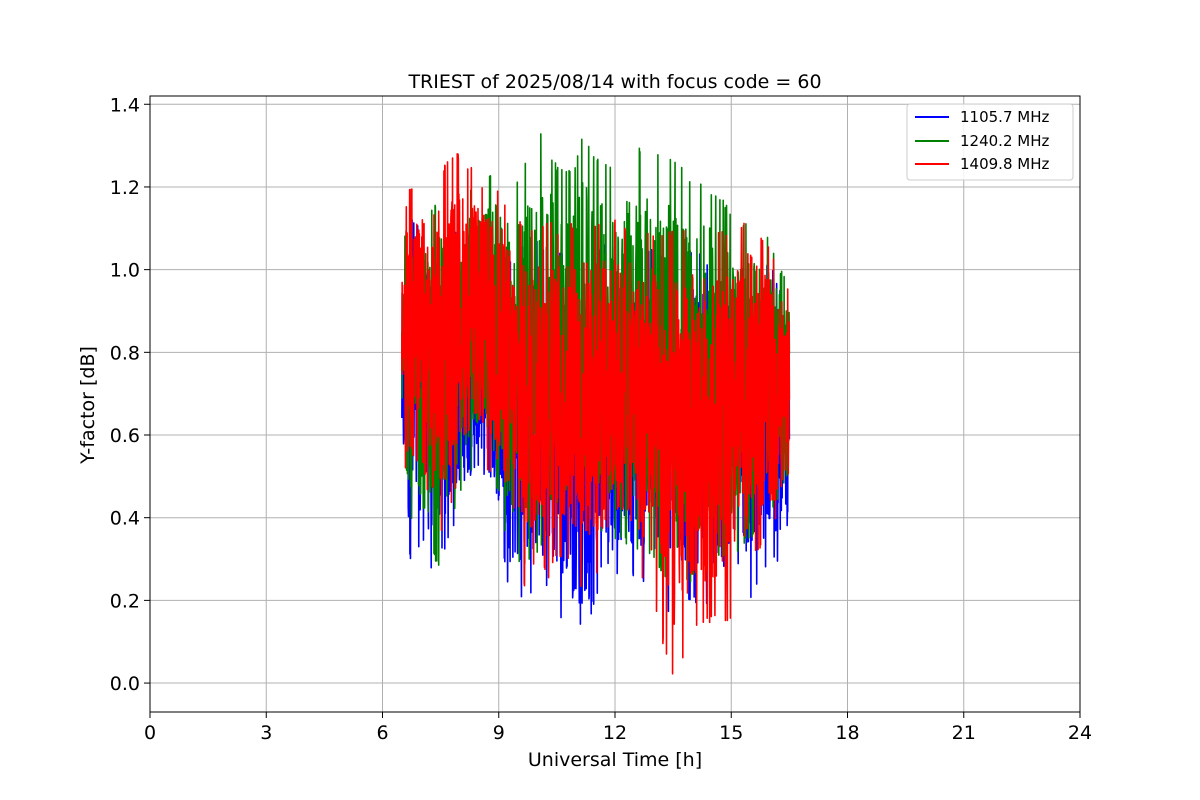 This screenshot has height=800, width=1200. I want to click on legend: 1105.7 MHz 1240.2 MHz 1409.8 MHz, so click(990, 142).